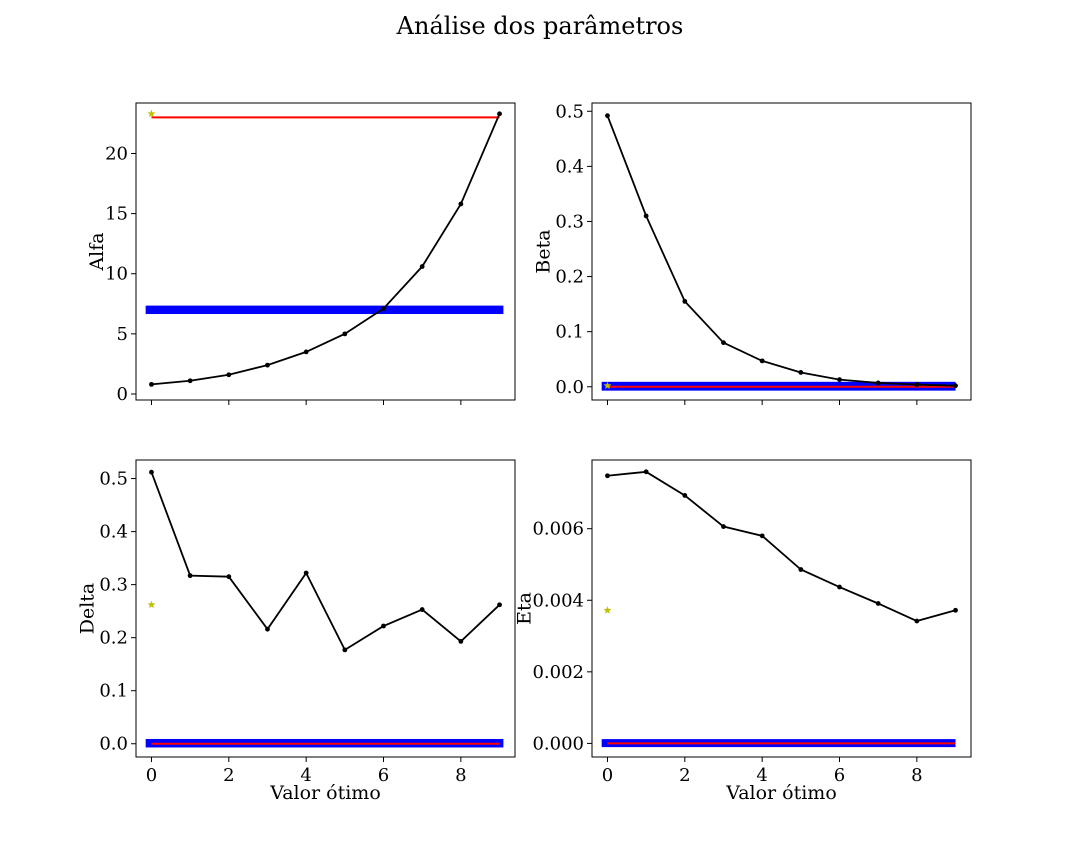  Describe the element at coordinates (569, 387) in the screenshot. I see `beta-y-tick-label: 0.0` at that location.